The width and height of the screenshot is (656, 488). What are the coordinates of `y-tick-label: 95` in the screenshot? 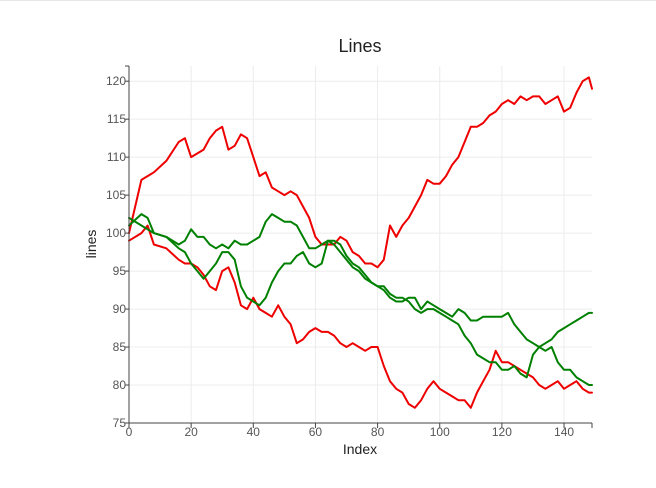 It's located at (120, 271).